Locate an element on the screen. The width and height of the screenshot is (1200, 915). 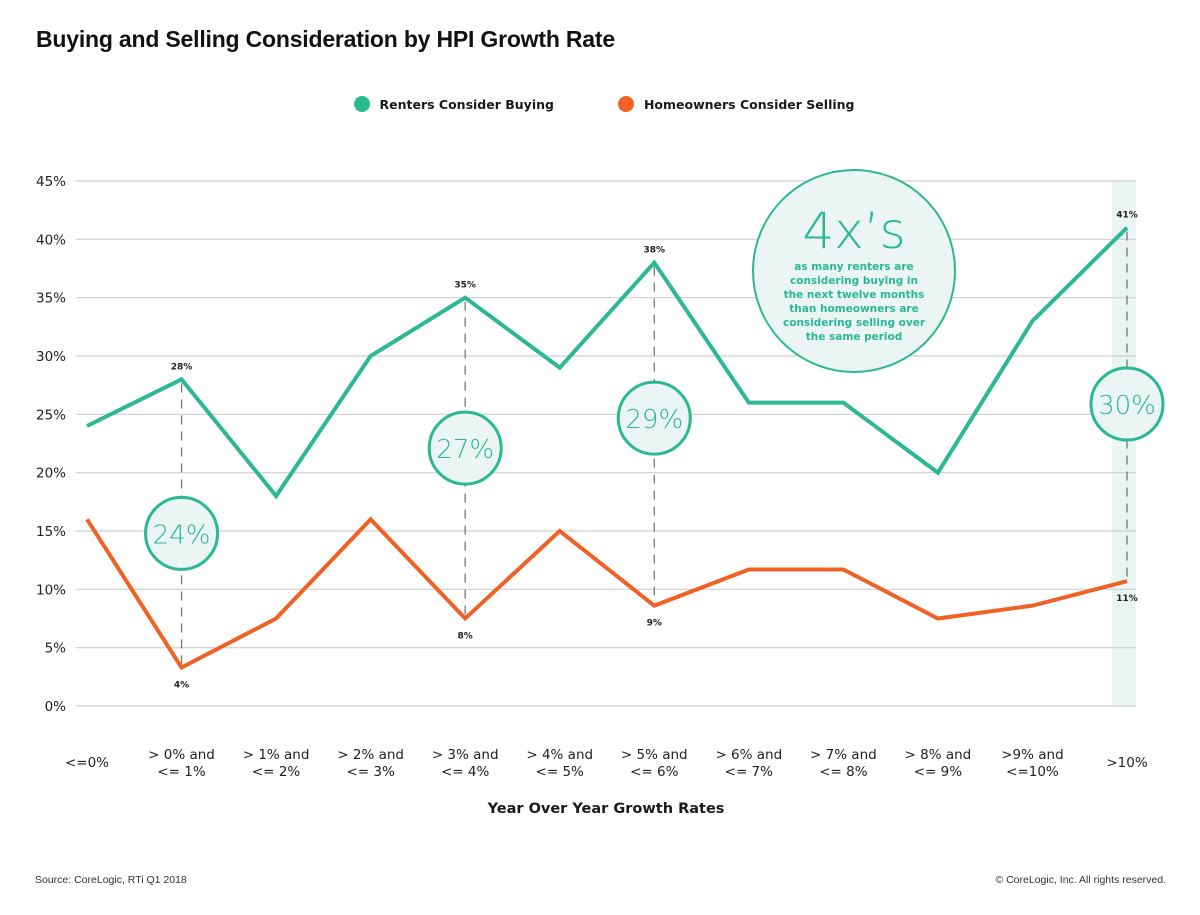
x-tick-label: >9% and is located at coordinates (1032, 755).